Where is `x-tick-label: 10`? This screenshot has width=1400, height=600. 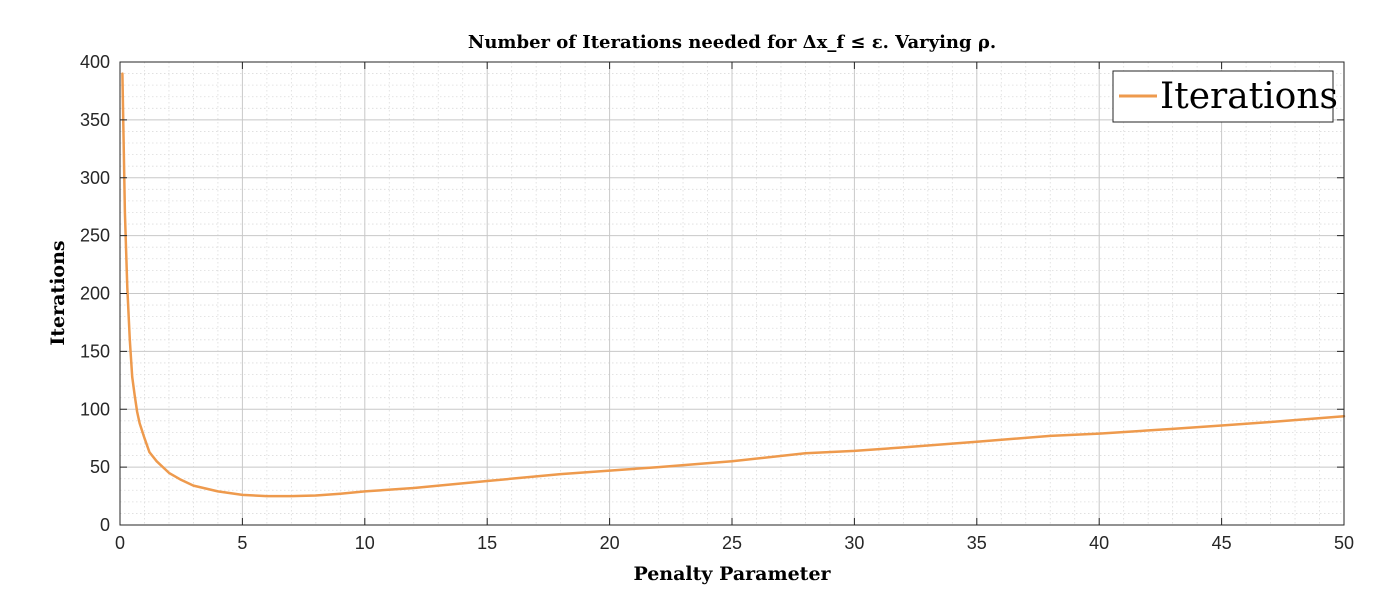
x-tick-label: 10 is located at coordinates (365, 543).